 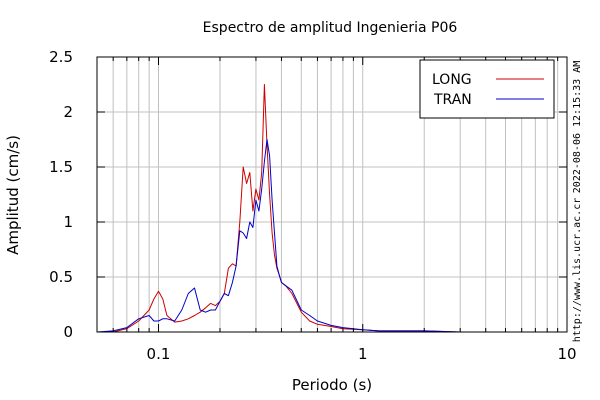 What do you see at coordinates (577, 270) in the screenshot?
I see `url-label: http://www.lis.ucr.ac.cr` at bounding box center [577, 270].